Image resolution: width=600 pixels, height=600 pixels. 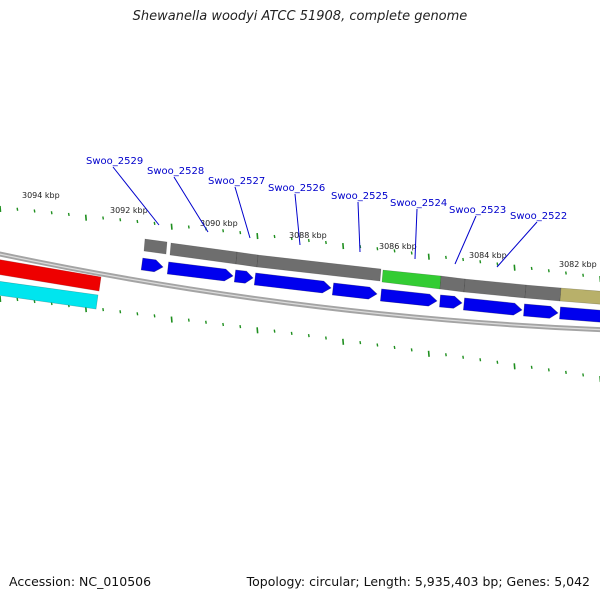 I want to click on gene-label-leaders, so click(x=325, y=217).